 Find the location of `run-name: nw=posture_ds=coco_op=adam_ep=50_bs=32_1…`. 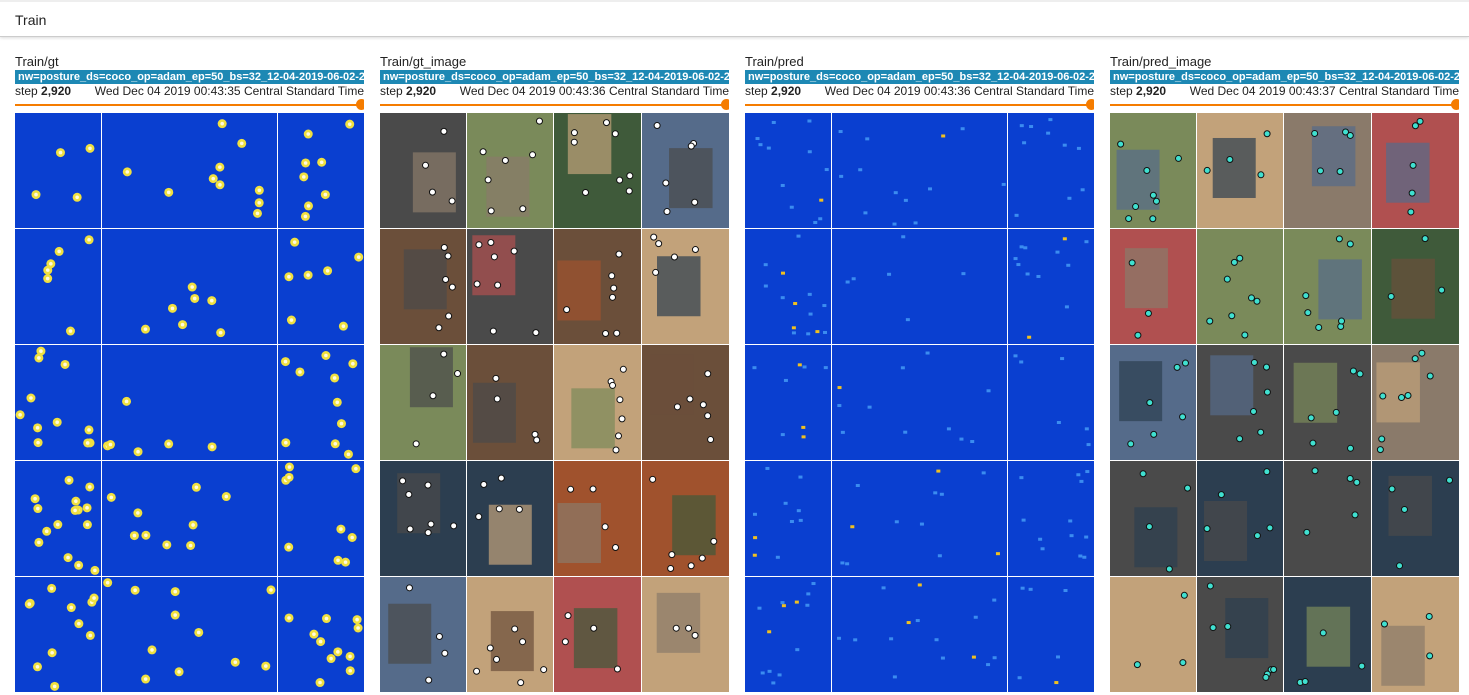

run-name: nw=posture_ds=coco_op=adam_ep=50_bs=32_1… is located at coordinates (554, 77).